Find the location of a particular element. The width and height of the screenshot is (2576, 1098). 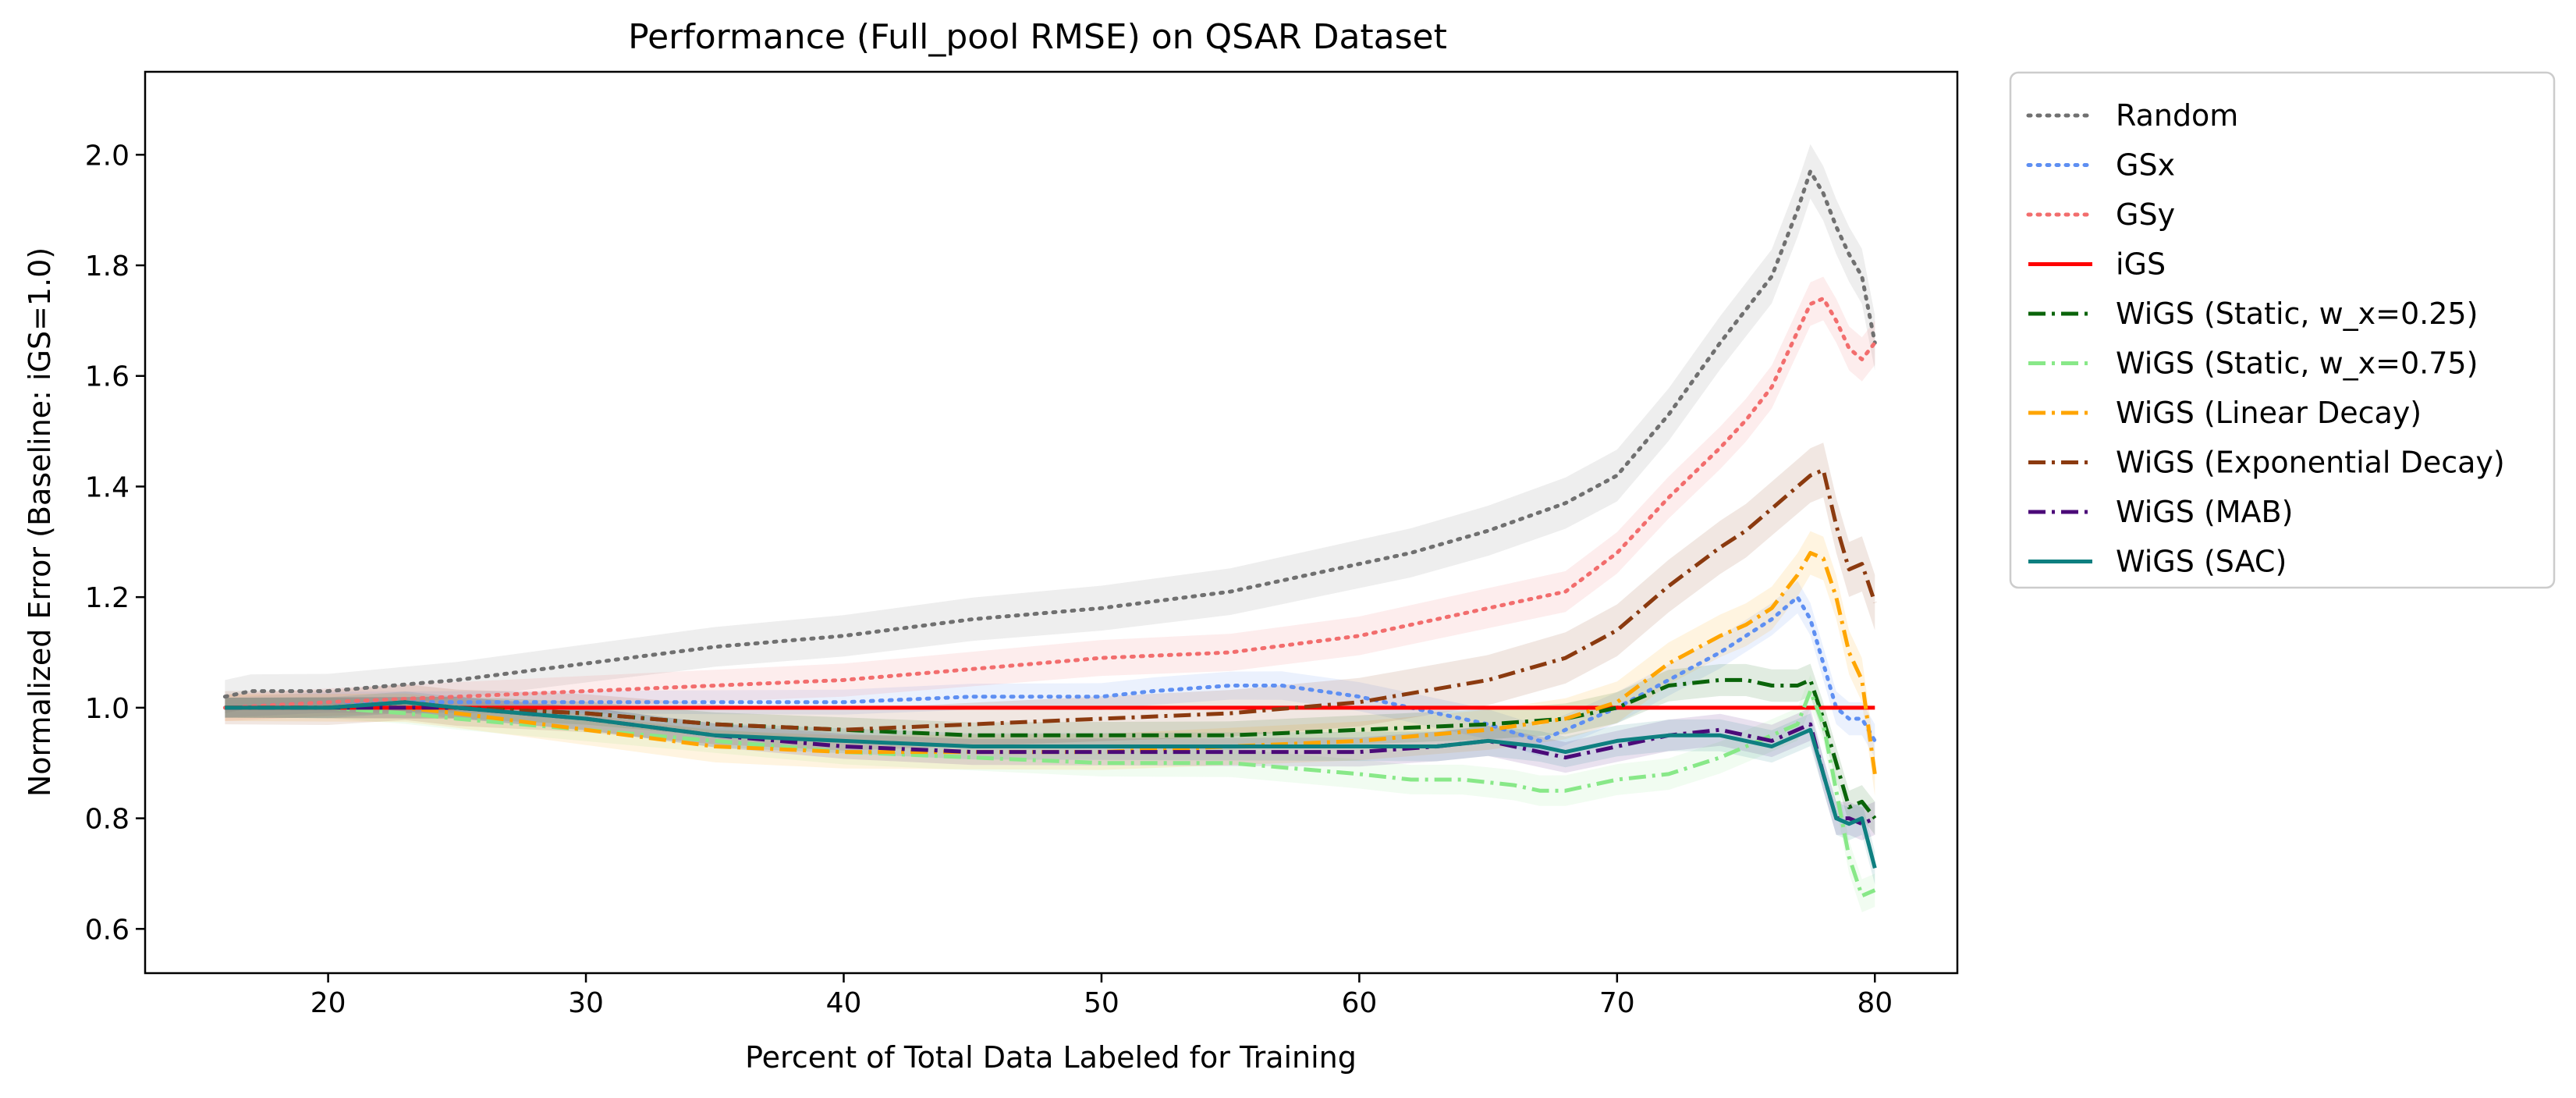

legend-label-wigs-linear-decay: WiGS (Linear Decay) is located at coordinates (2269, 413).